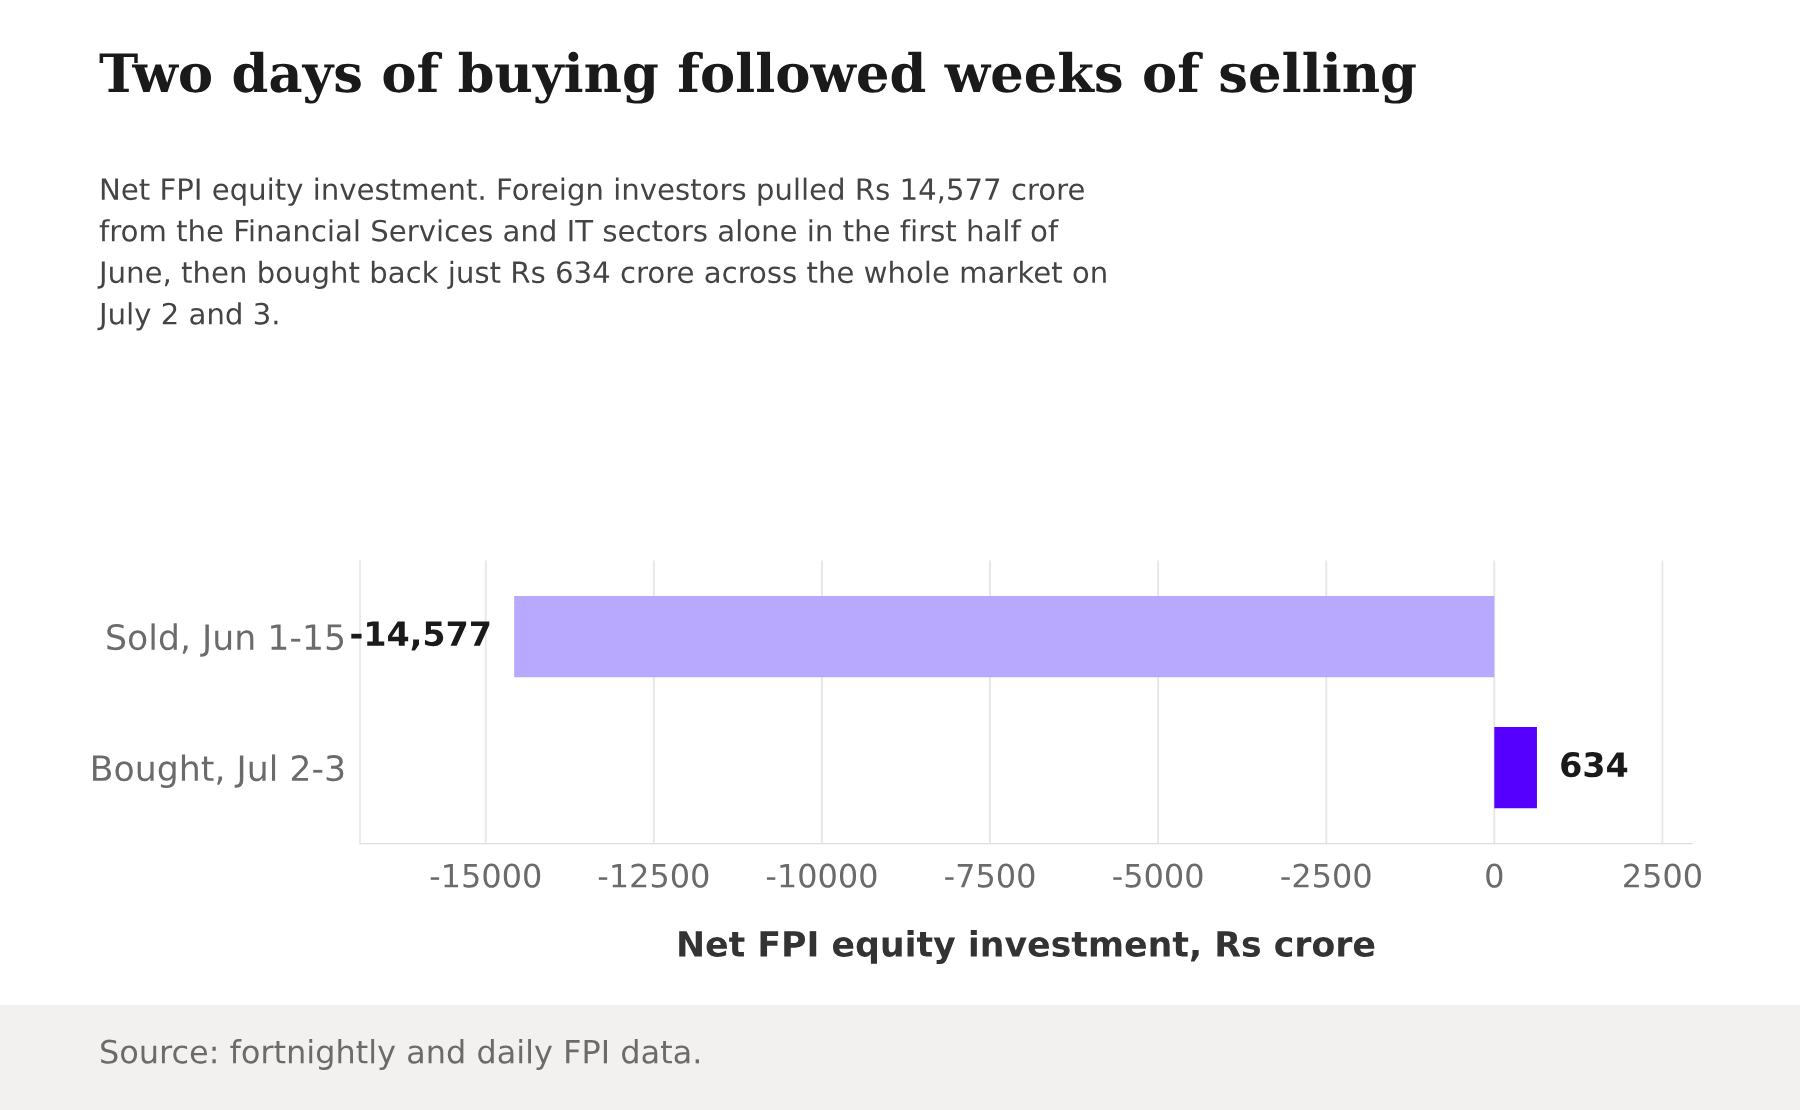 Image resolution: width=1800 pixels, height=1110 pixels. I want to click on x-tick-label: -2500, so click(1326, 875).